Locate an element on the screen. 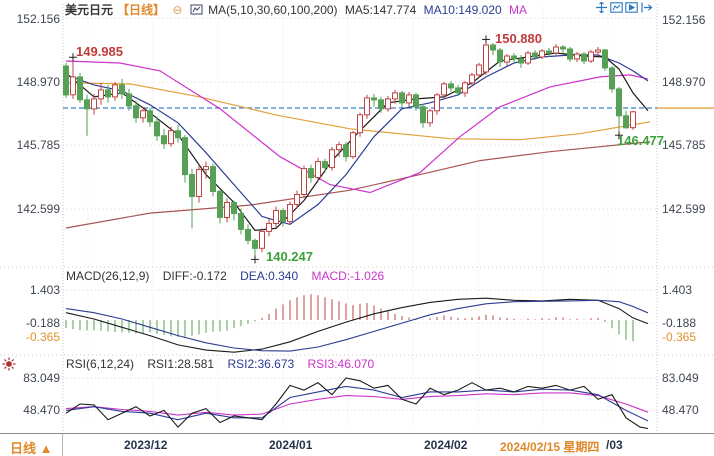  exit-right-icon is located at coordinates (646, 7).